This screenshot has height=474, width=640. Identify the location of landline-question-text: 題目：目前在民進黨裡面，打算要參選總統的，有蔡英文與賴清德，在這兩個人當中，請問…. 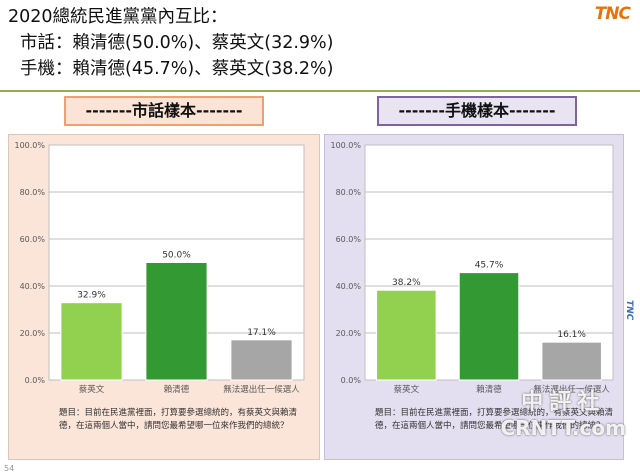
(178, 419).